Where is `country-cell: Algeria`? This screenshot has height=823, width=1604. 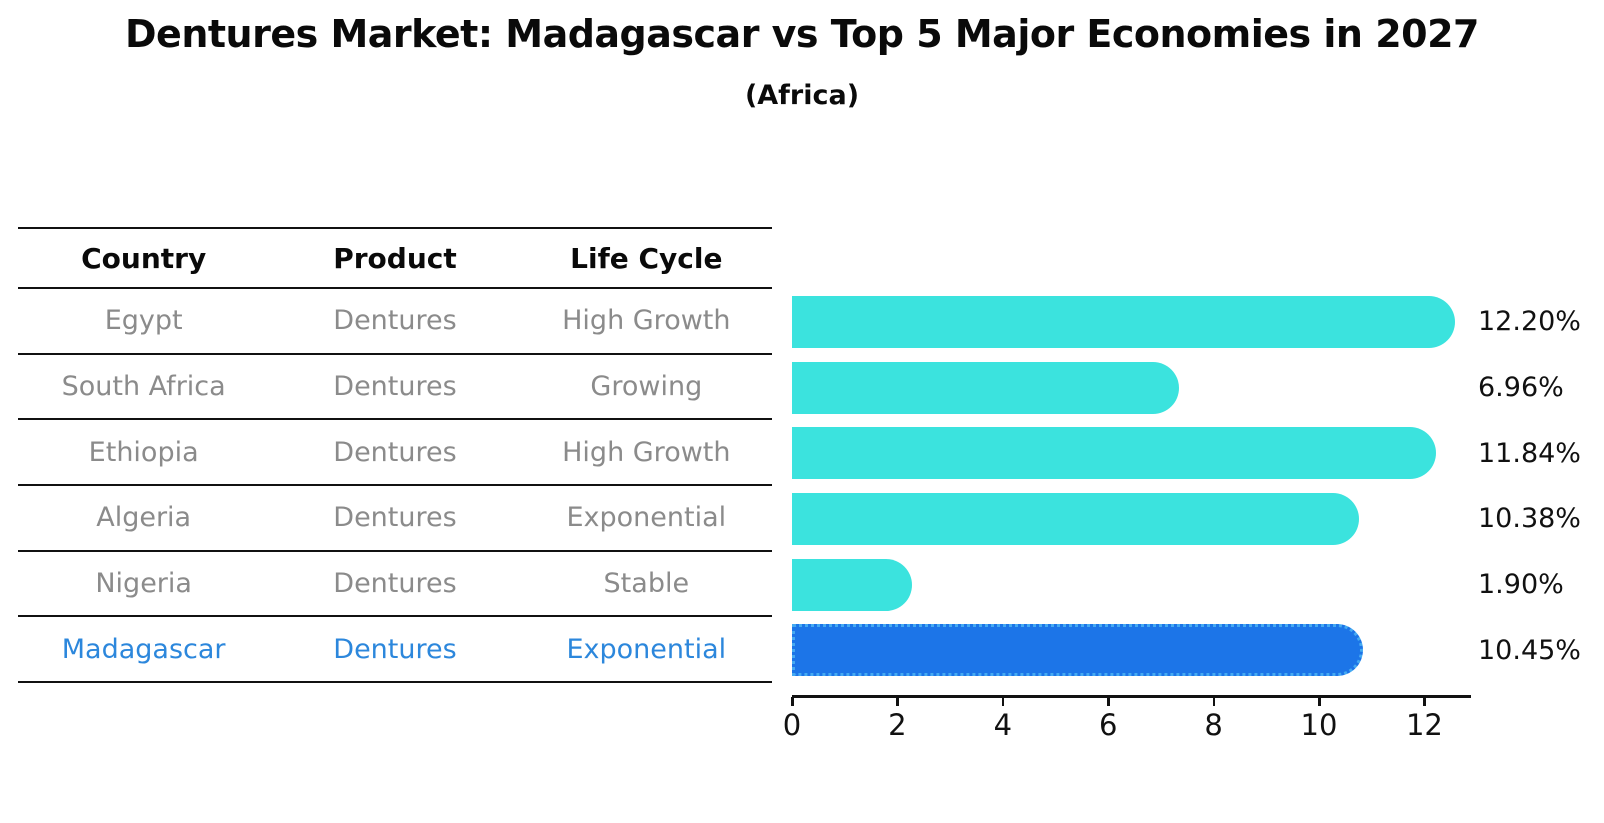 country-cell: Algeria is located at coordinates (144, 518).